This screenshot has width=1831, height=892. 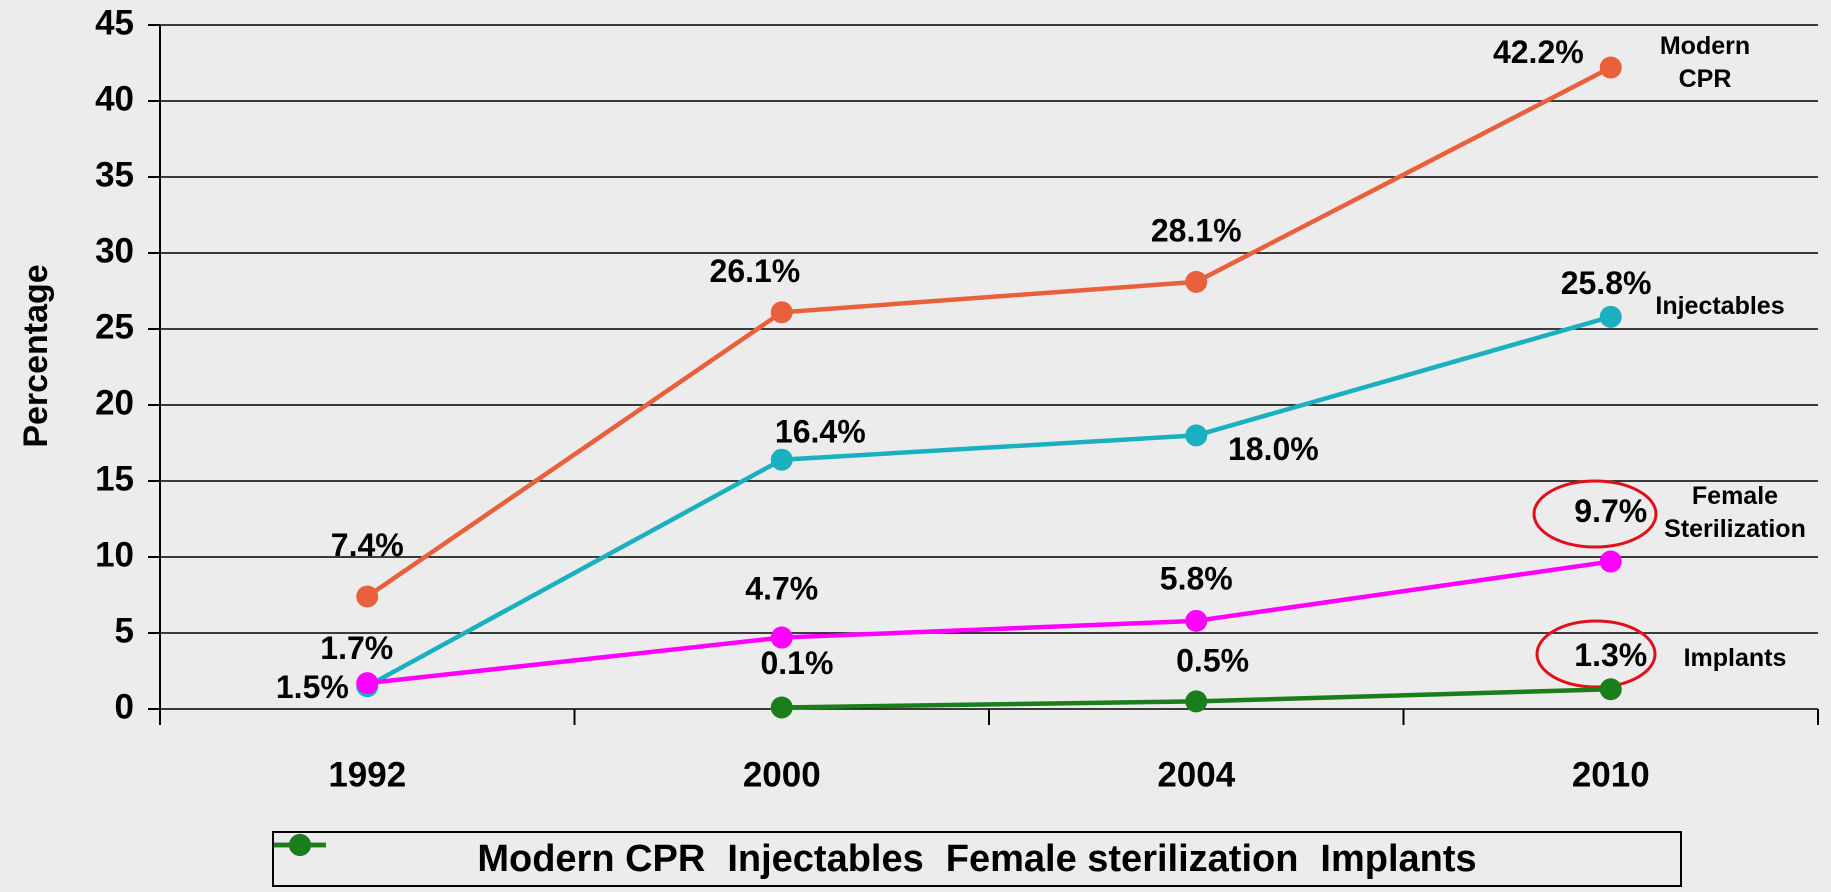 I want to click on legend-icon, so click(x=300, y=845).